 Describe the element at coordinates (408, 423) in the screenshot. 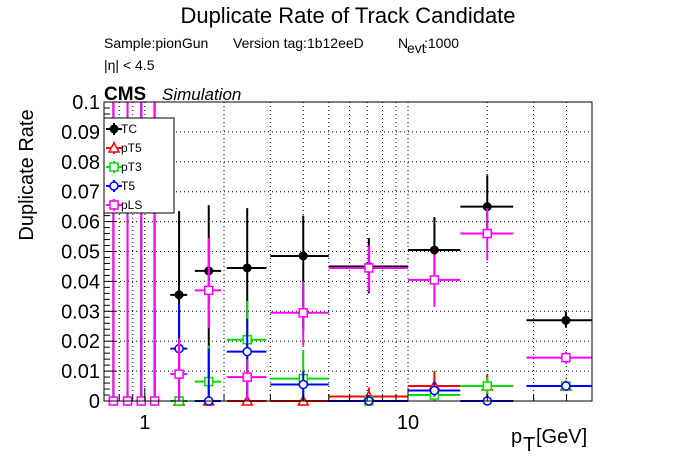

I see `x-tick-label: 10` at that location.